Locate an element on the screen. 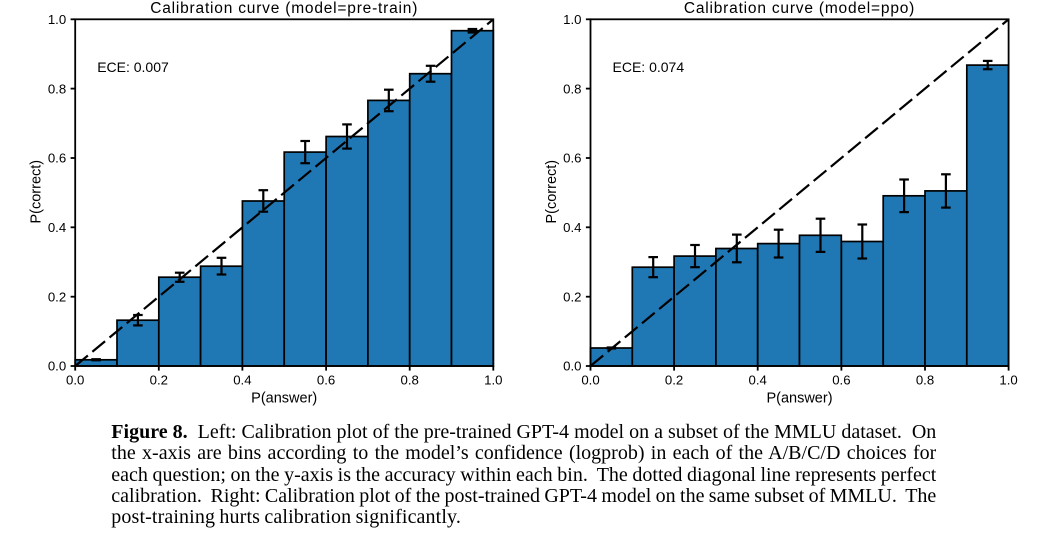  svg-text: Calibration curve (model=ppo) is located at coordinates (799, 8).